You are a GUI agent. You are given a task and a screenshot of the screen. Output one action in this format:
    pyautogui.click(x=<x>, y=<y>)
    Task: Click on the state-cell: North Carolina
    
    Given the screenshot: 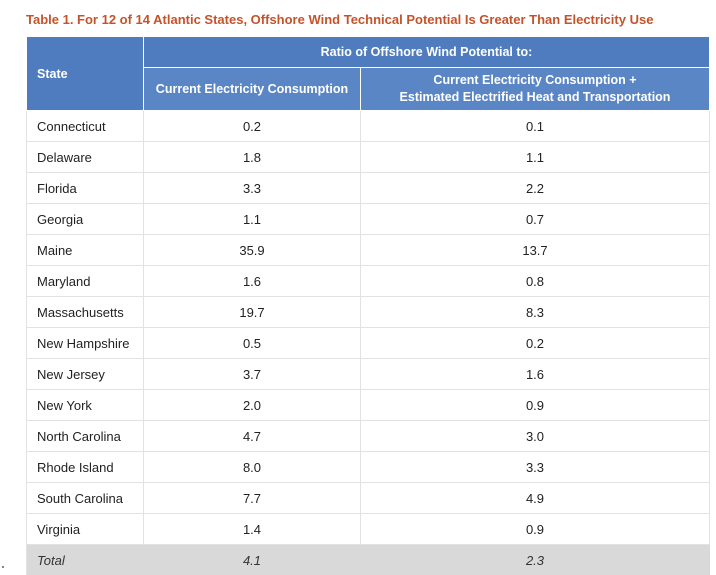 What is the action you would take?
    pyautogui.click(x=85, y=436)
    